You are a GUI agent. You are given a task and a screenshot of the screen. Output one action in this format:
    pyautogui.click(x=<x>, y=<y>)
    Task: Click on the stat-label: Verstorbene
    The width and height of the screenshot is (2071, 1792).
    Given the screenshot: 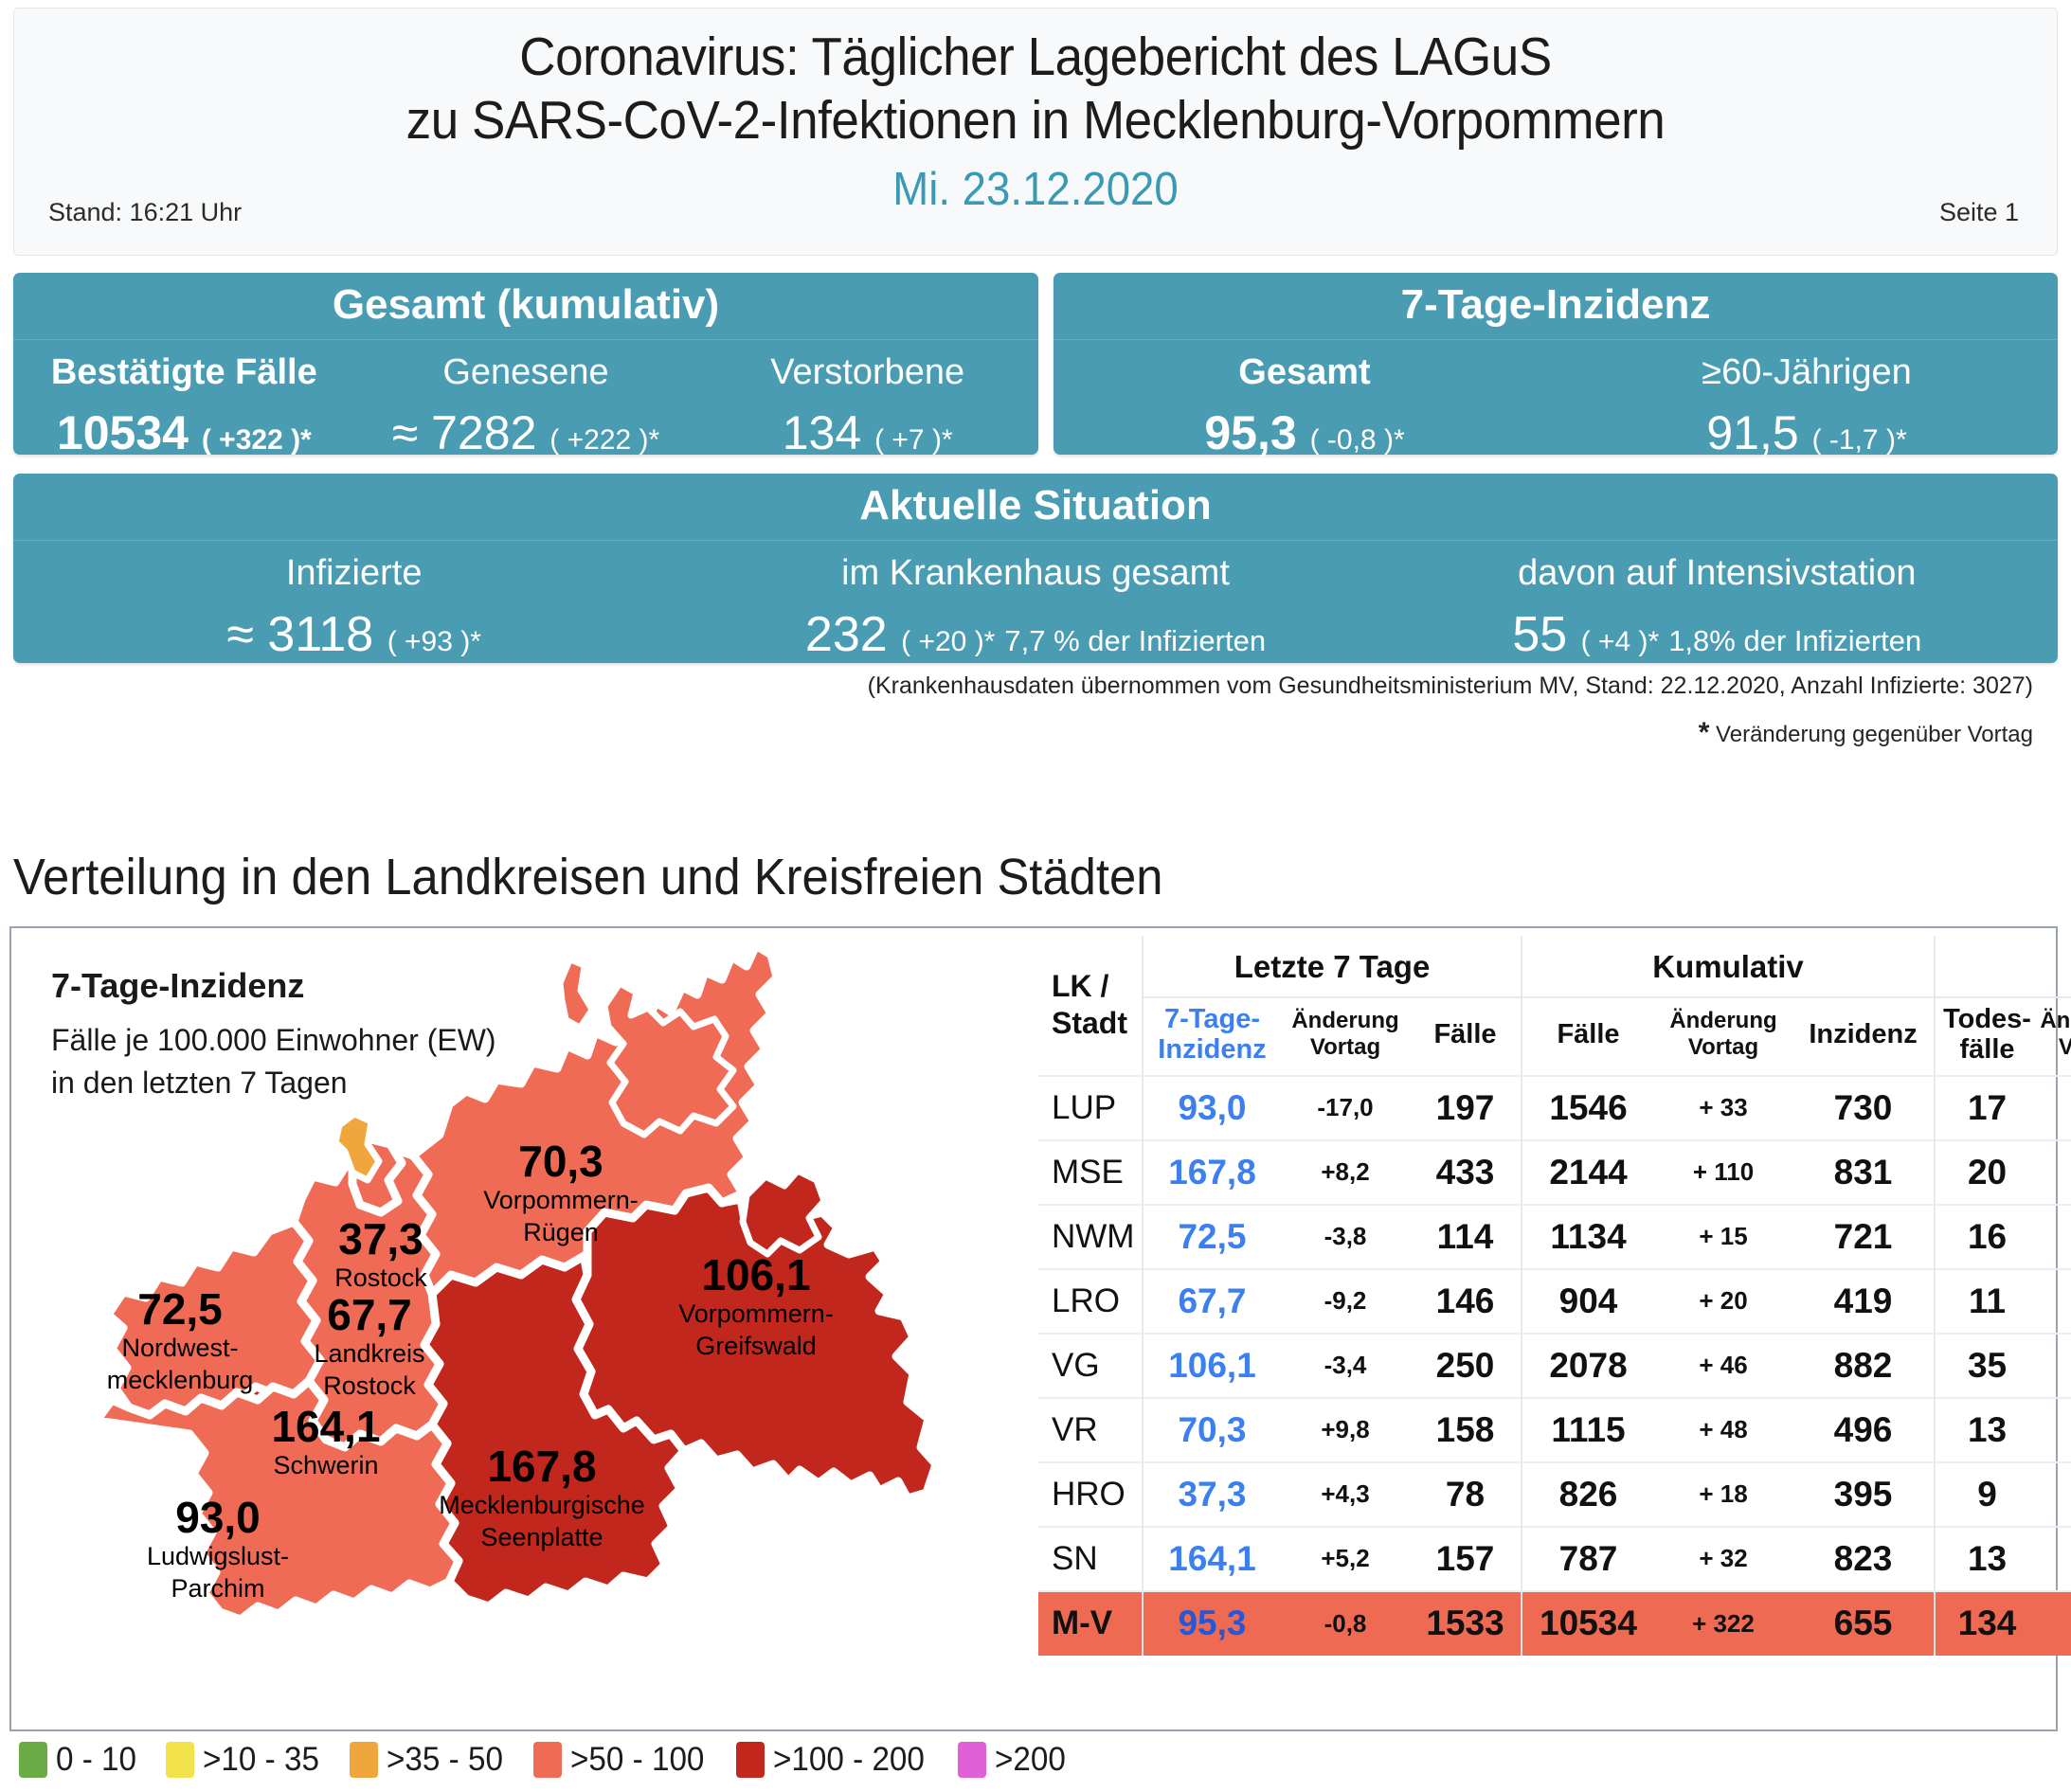 What is the action you would take?
    pyautogui.click(x=867, y=372)
    